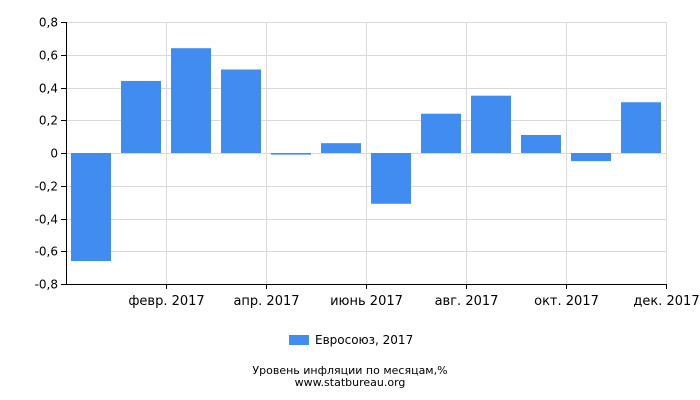  Describe the element at coordinates (566, 301) in the screenshot. I see `x-tick-label: окт. 2017` at that location.